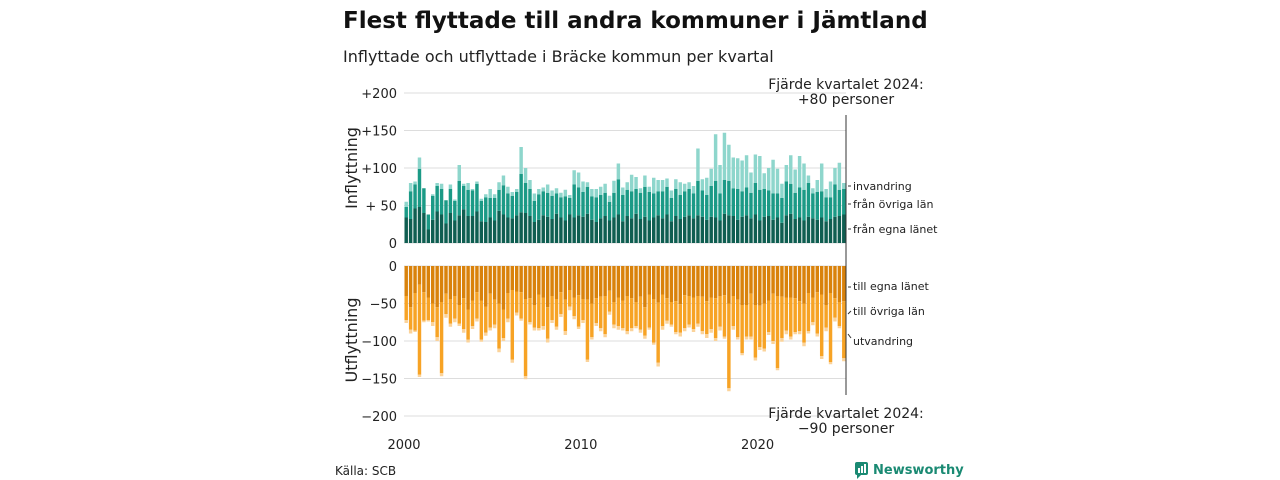  Describe the element at coordinates (379, 417) in the screenshot. I see `y-tick-label: −200` at that location.